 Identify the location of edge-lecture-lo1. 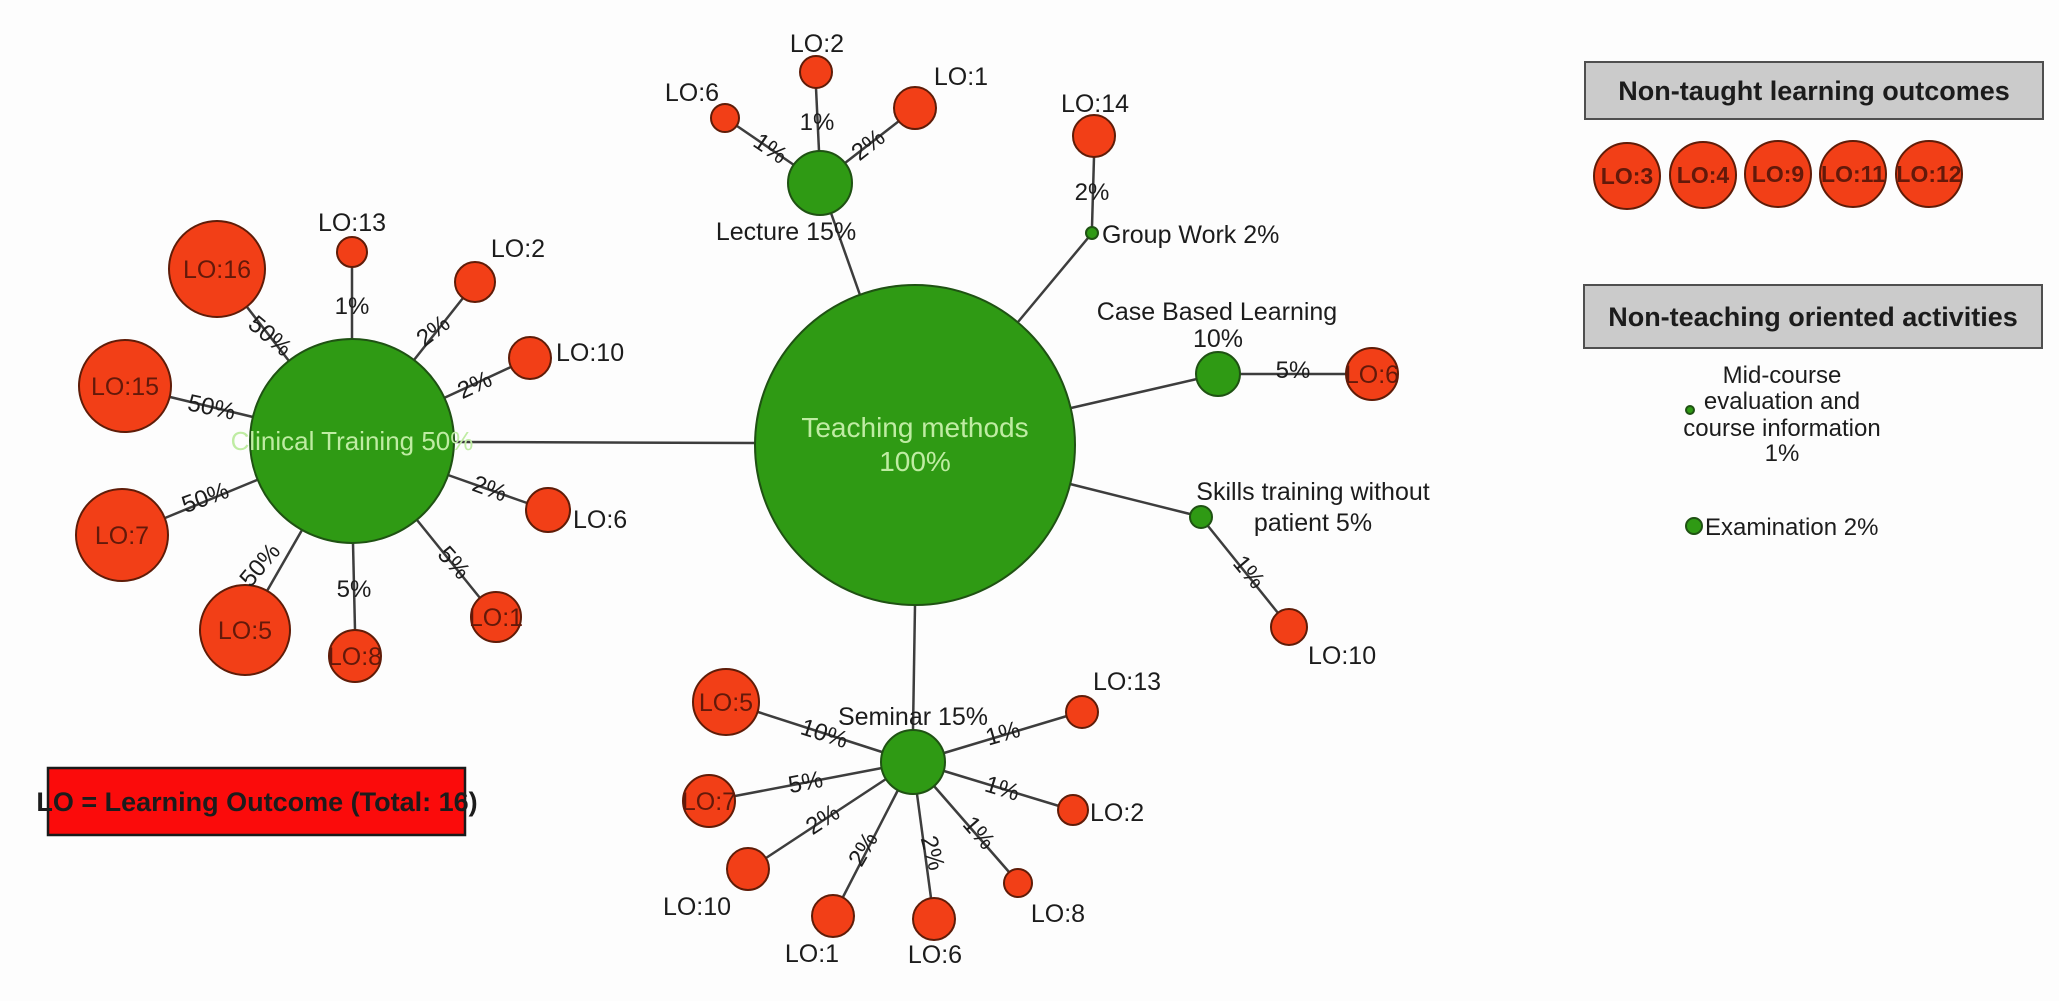
(872, 142).